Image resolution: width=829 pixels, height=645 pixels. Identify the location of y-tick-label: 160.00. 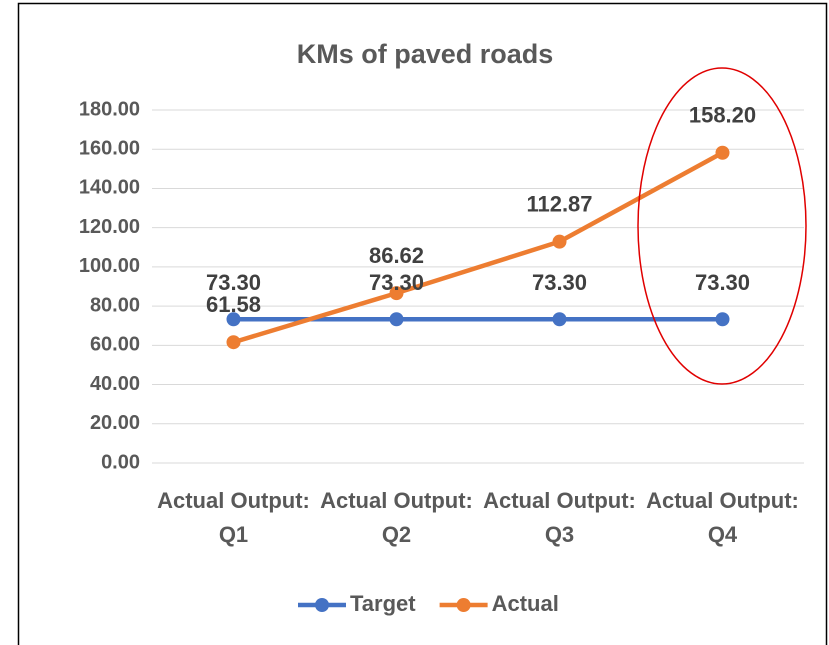
(109, 149).